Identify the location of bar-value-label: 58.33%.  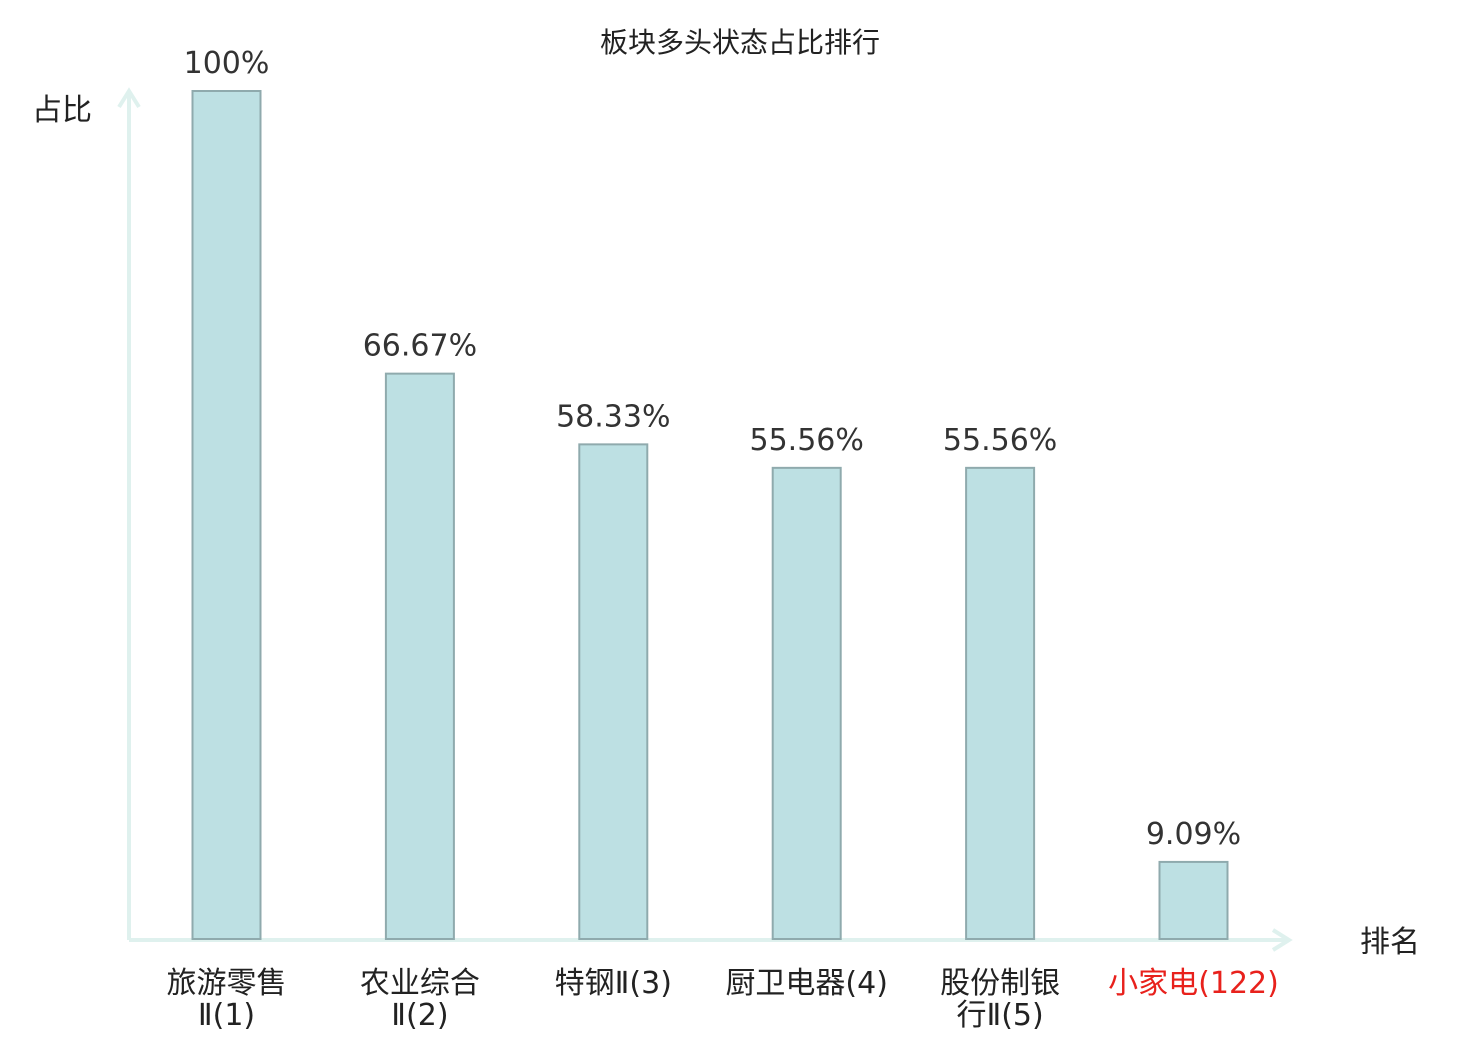
(613, 416).